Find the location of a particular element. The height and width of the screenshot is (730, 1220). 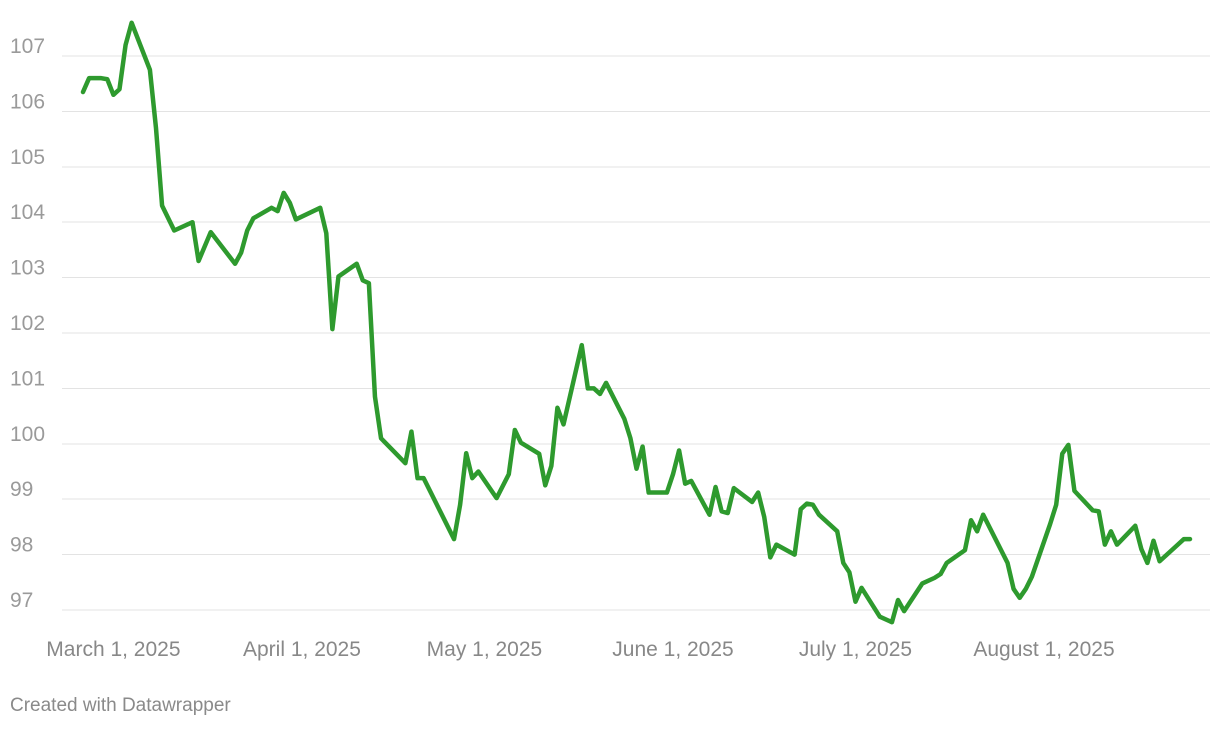

y-tick-label: 106 is located at coordinates (27, 101).